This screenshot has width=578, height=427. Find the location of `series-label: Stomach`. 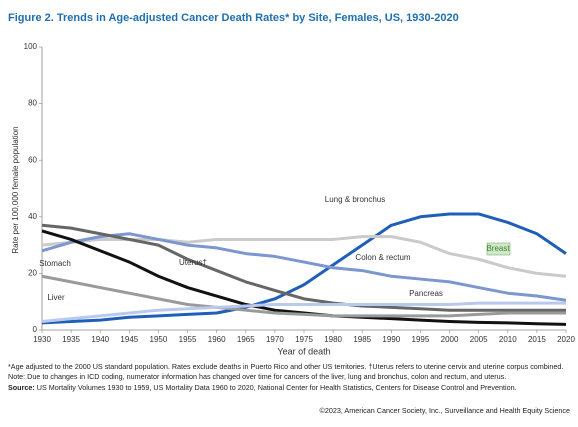

series-label: Stomach is located at coordinates (55, 263).